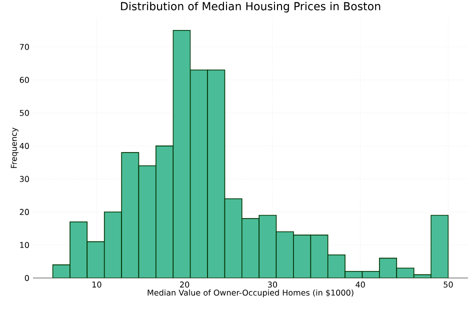  I want to click on y-tick-label: 70, so click(24, 47).